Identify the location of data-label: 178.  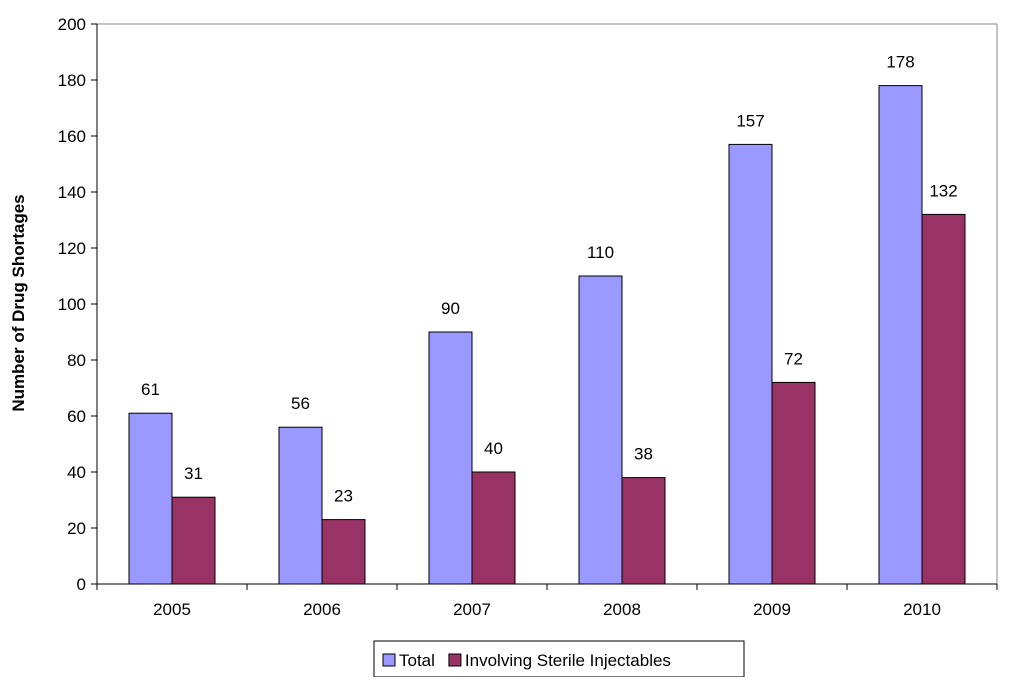
(900, 62).